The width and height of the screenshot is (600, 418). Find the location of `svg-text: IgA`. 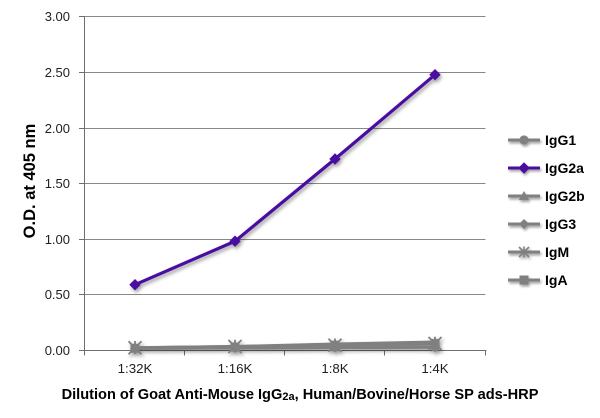

svg-text: IgA is located at coordinates (556, 280).